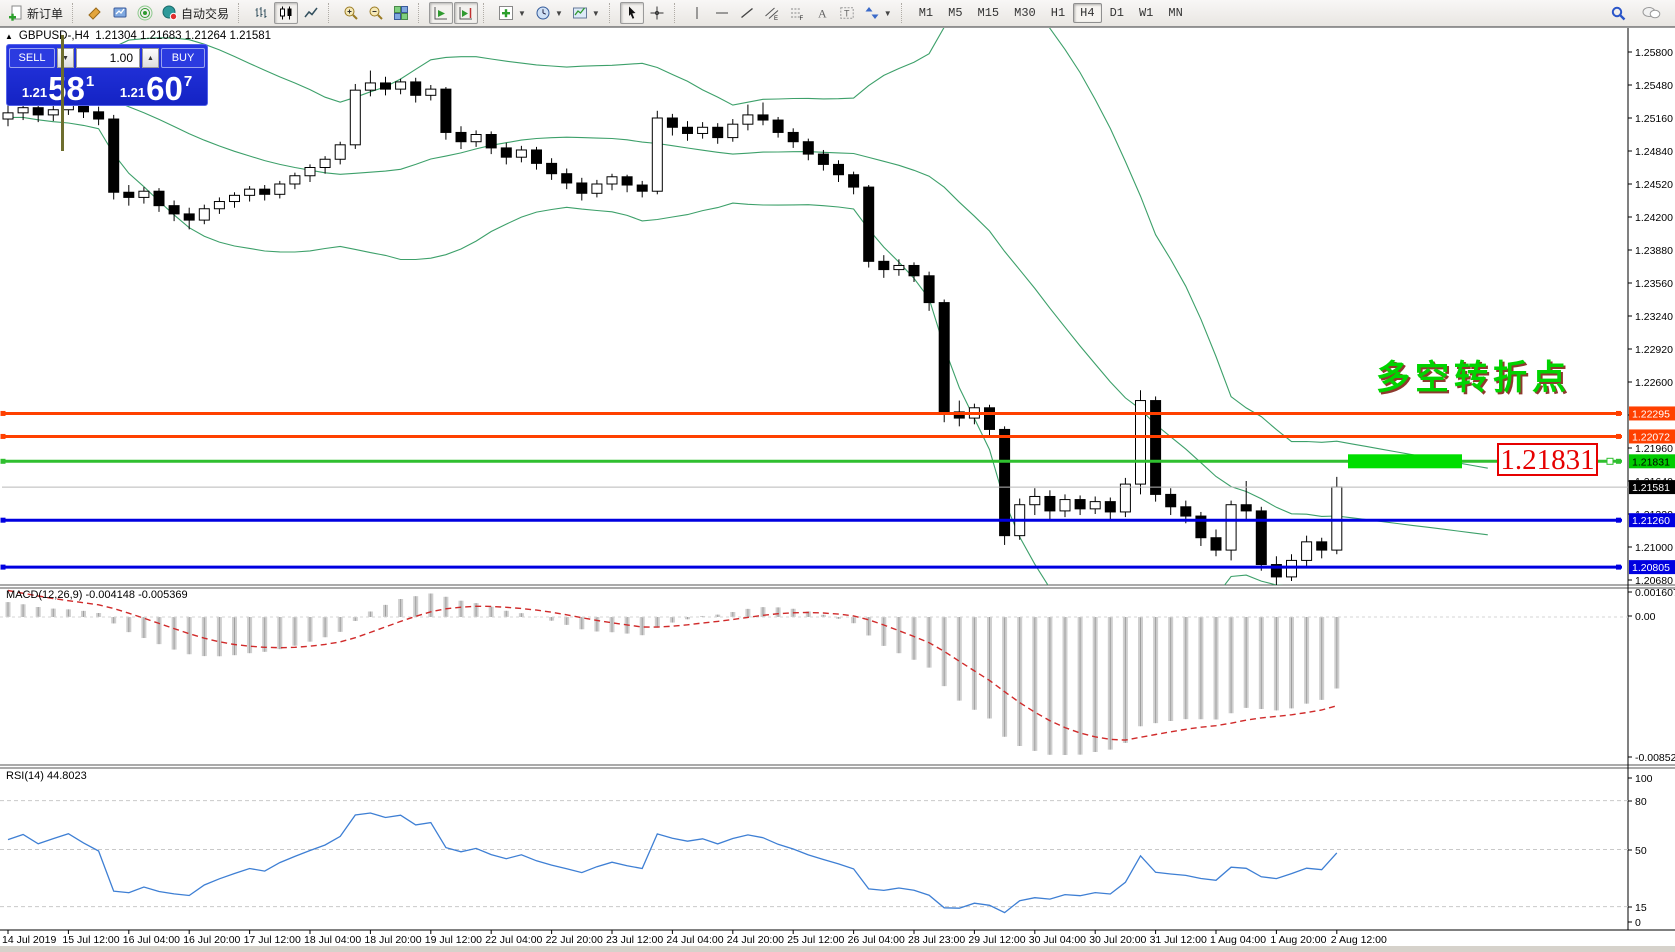 The width and height of the screenshot is (1675, 952). Describe the element at coordinates (811, 413) in the screenshot. I see `hline-1.22295` at that location.